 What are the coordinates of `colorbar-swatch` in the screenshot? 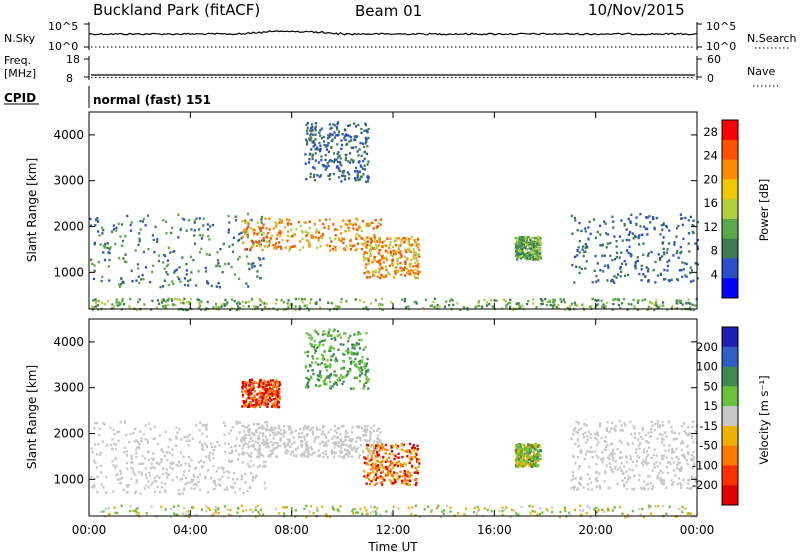 It's located at (730, 475).